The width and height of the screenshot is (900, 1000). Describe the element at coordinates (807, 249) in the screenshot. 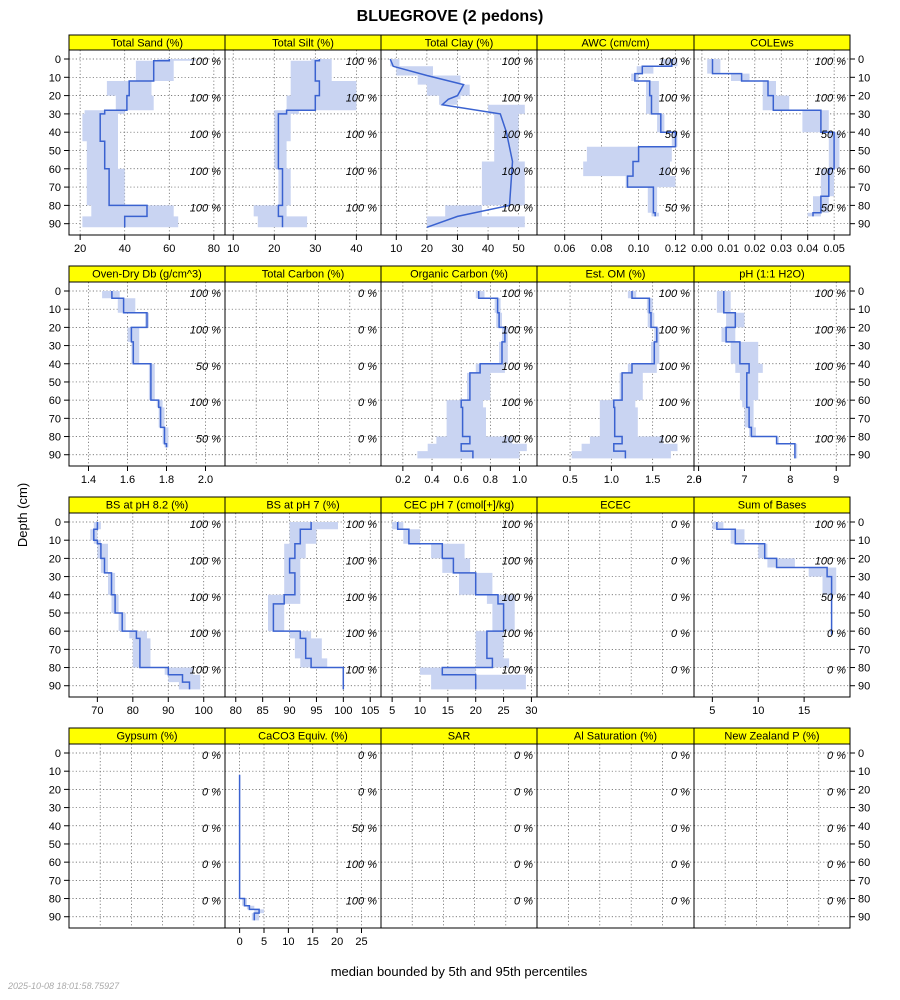

I see `x-tick-label: 0.04` at that location.